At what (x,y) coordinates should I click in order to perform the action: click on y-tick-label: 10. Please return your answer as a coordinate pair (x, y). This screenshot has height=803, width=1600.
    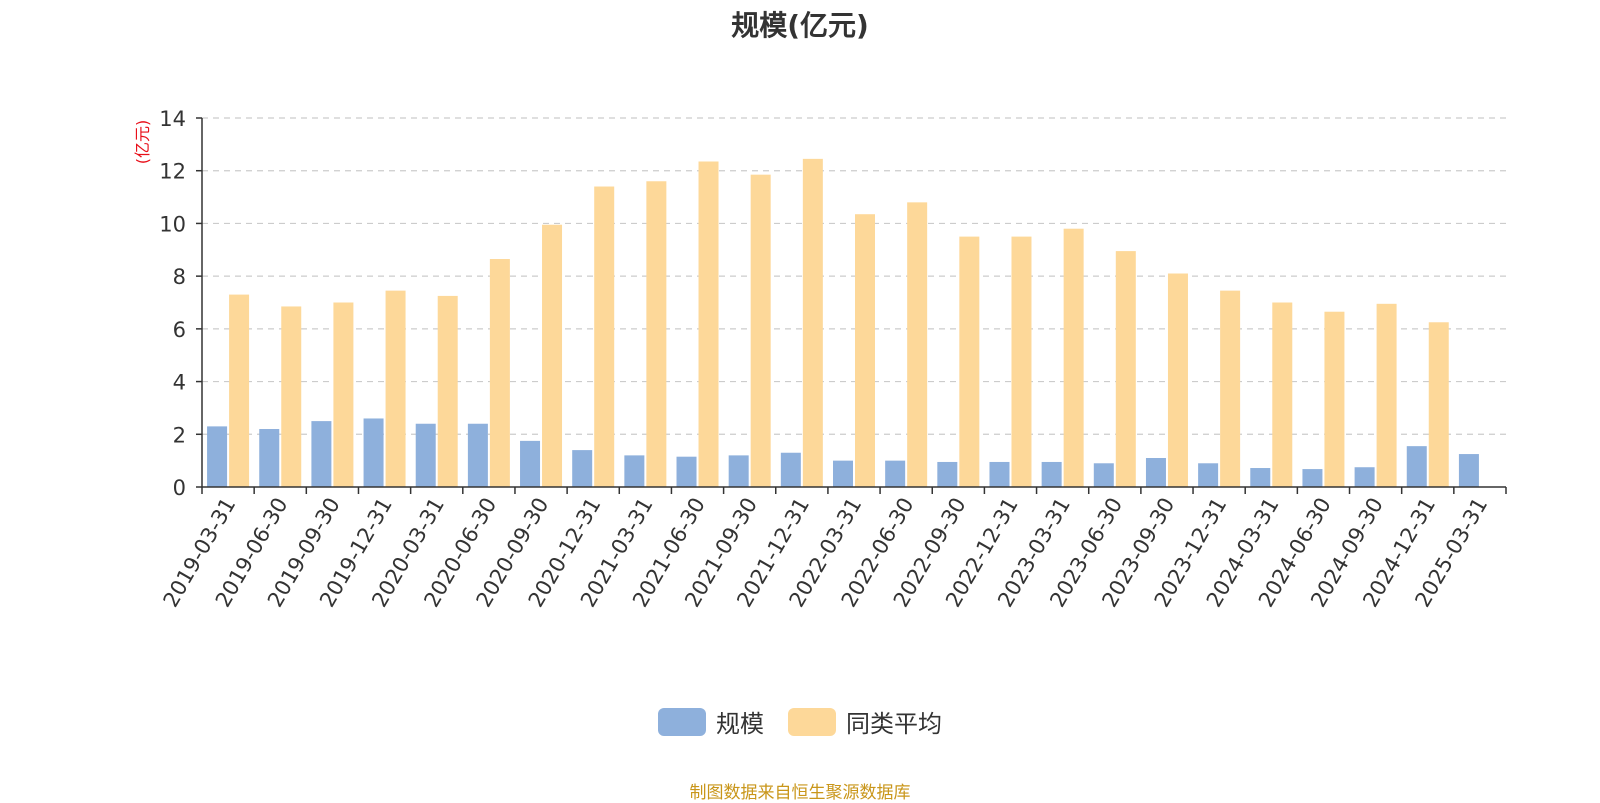
    Looking at the image, I should click on (172, 224).